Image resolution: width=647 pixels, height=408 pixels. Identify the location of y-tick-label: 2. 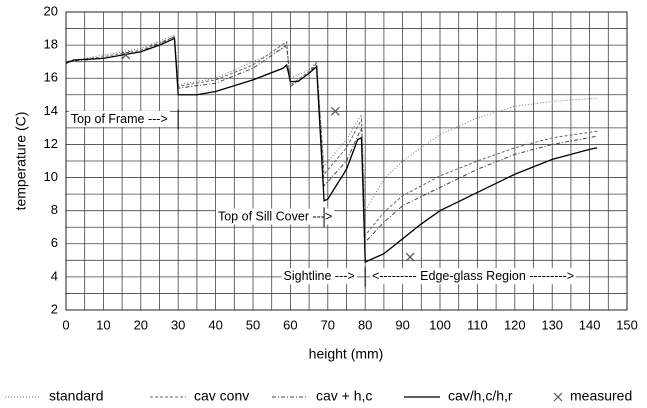
(54, 308).